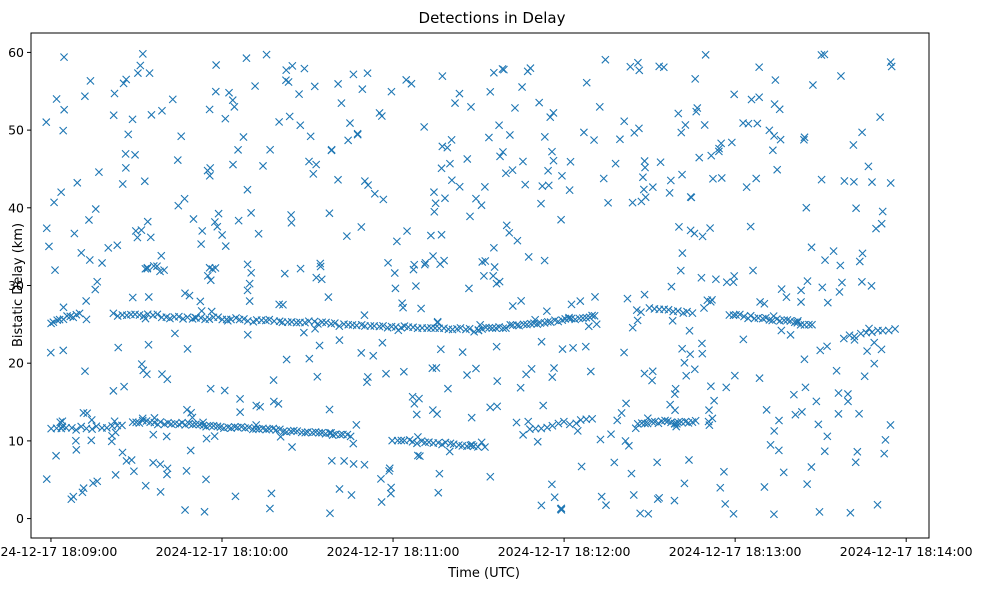  Describe the element at coordinates (16, 363) in the screenshot. I see `y-tick-label-20: 20` at that location.